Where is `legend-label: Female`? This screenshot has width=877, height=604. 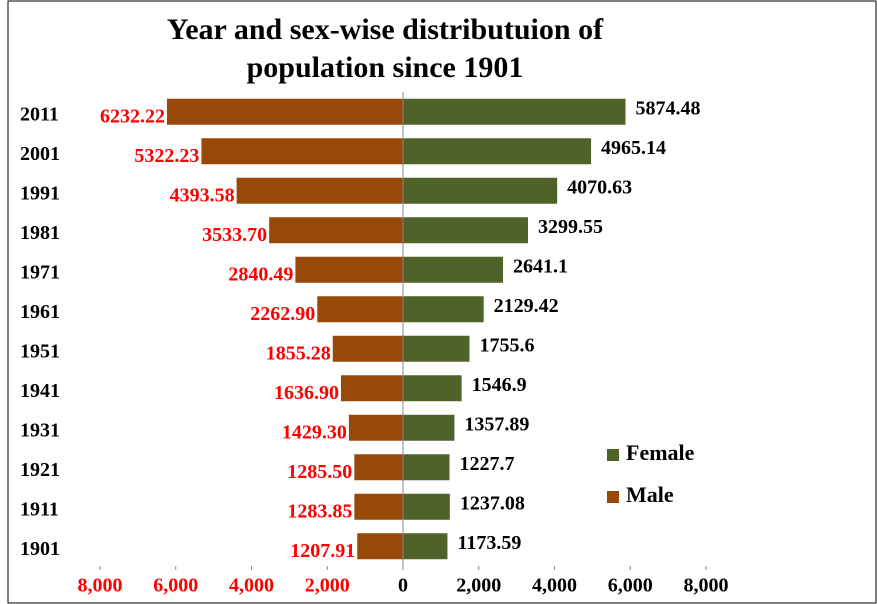
legend-label: Female is located at coordinates (660, 452).